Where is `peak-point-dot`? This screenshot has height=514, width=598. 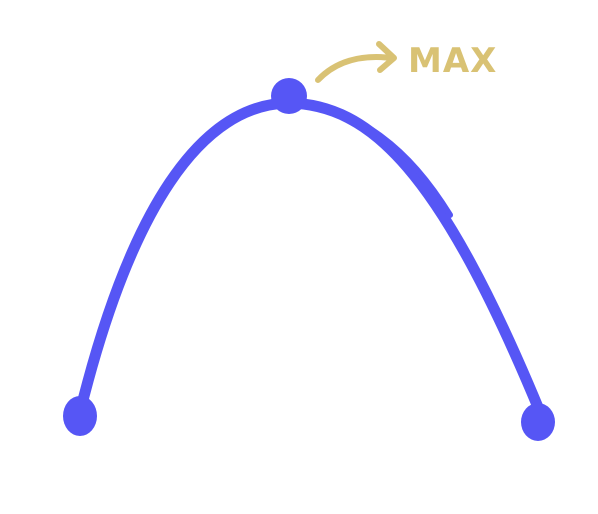 peak-point-dot is located at coordinates (289, 96).